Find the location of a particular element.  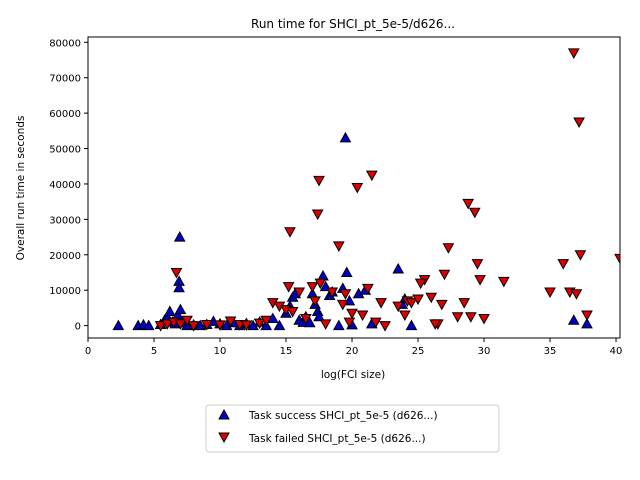

x-tick-label: 15 is located at coordinates (286, 351).